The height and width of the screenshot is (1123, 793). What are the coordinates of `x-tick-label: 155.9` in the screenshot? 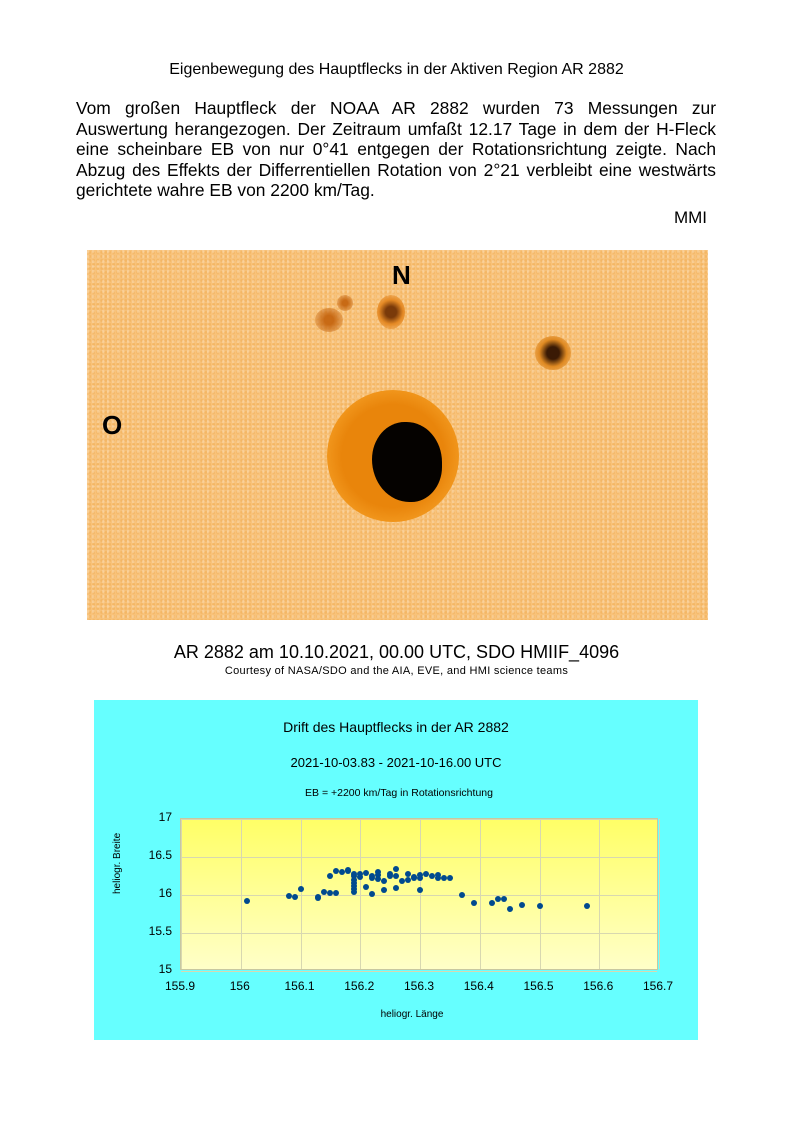 It's located at (180, 986).